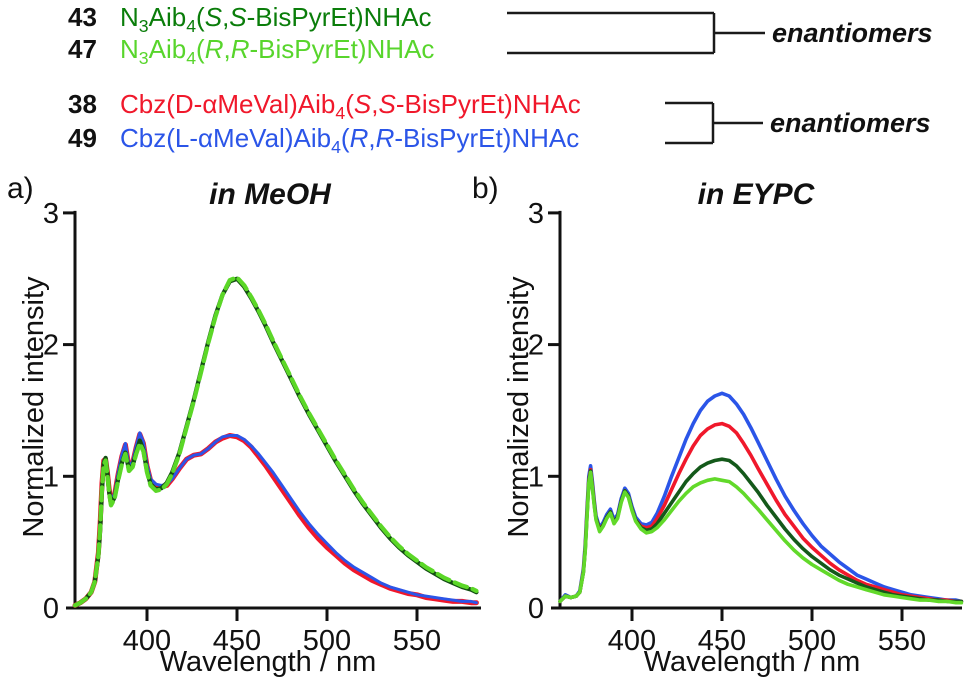 The width and height of the screenshot is (964, 686). I want to click on compound-formula-49: Cbz(L-αMeVal)Aib4(R,R-BisPyrEt)NHAc, so click(350, 140).